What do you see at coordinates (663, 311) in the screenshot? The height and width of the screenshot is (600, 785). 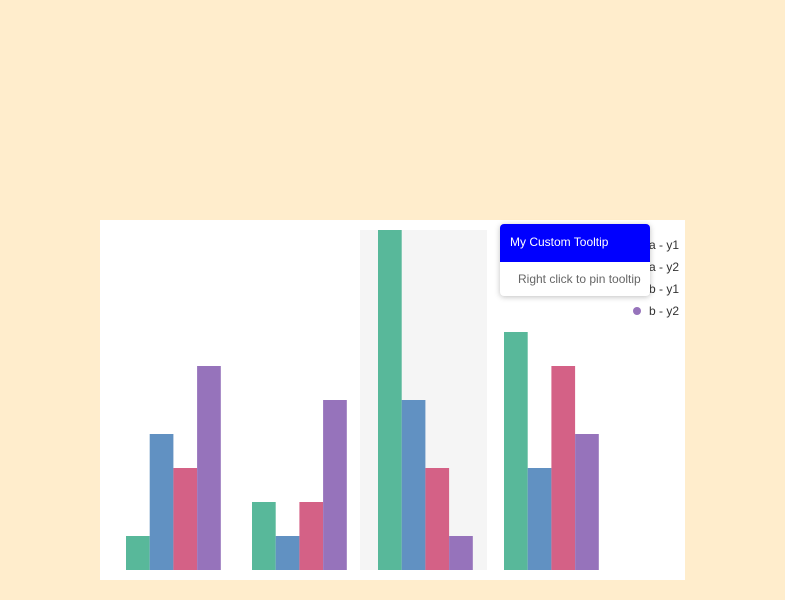 I see `legend-label: b - y2` at bounding box center [663, 311].